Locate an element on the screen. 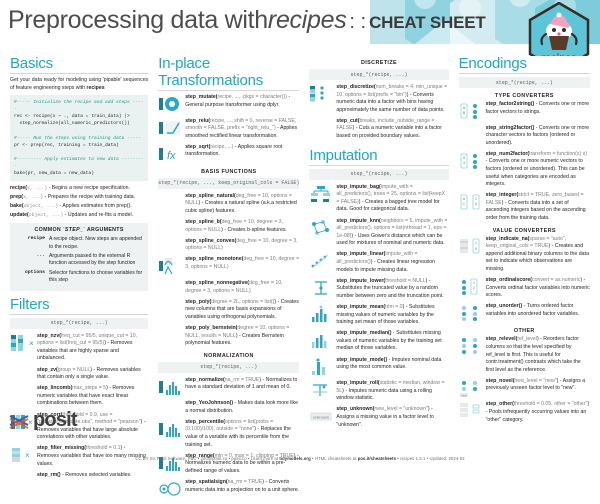 This screenshot has width=600, height=504. step-function-name: step_filter_missing( is located at coordinates (62, 448).